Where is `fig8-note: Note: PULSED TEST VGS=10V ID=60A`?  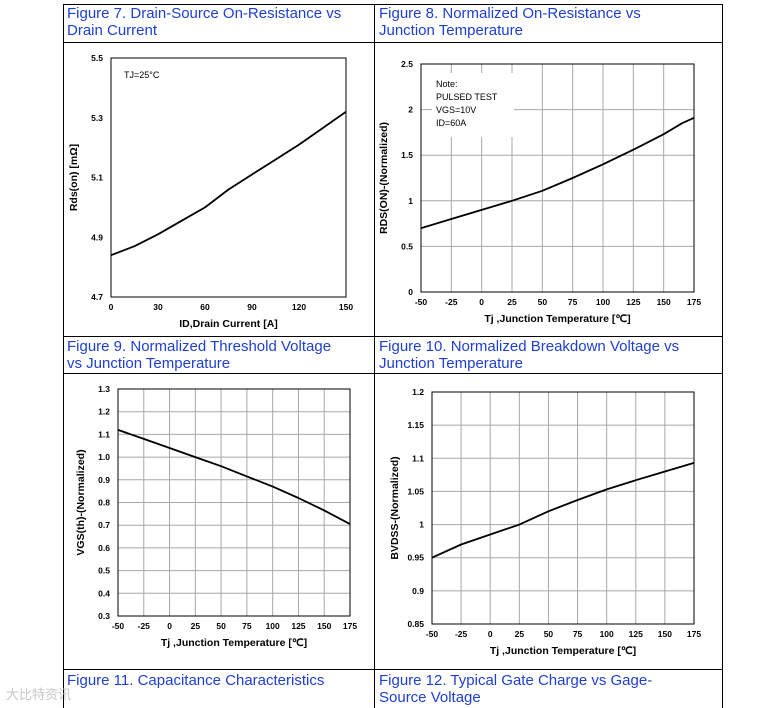
fig8-note: Note: PULSED TEST VGS=10V ID=60A is located at coordinates (473, 105).